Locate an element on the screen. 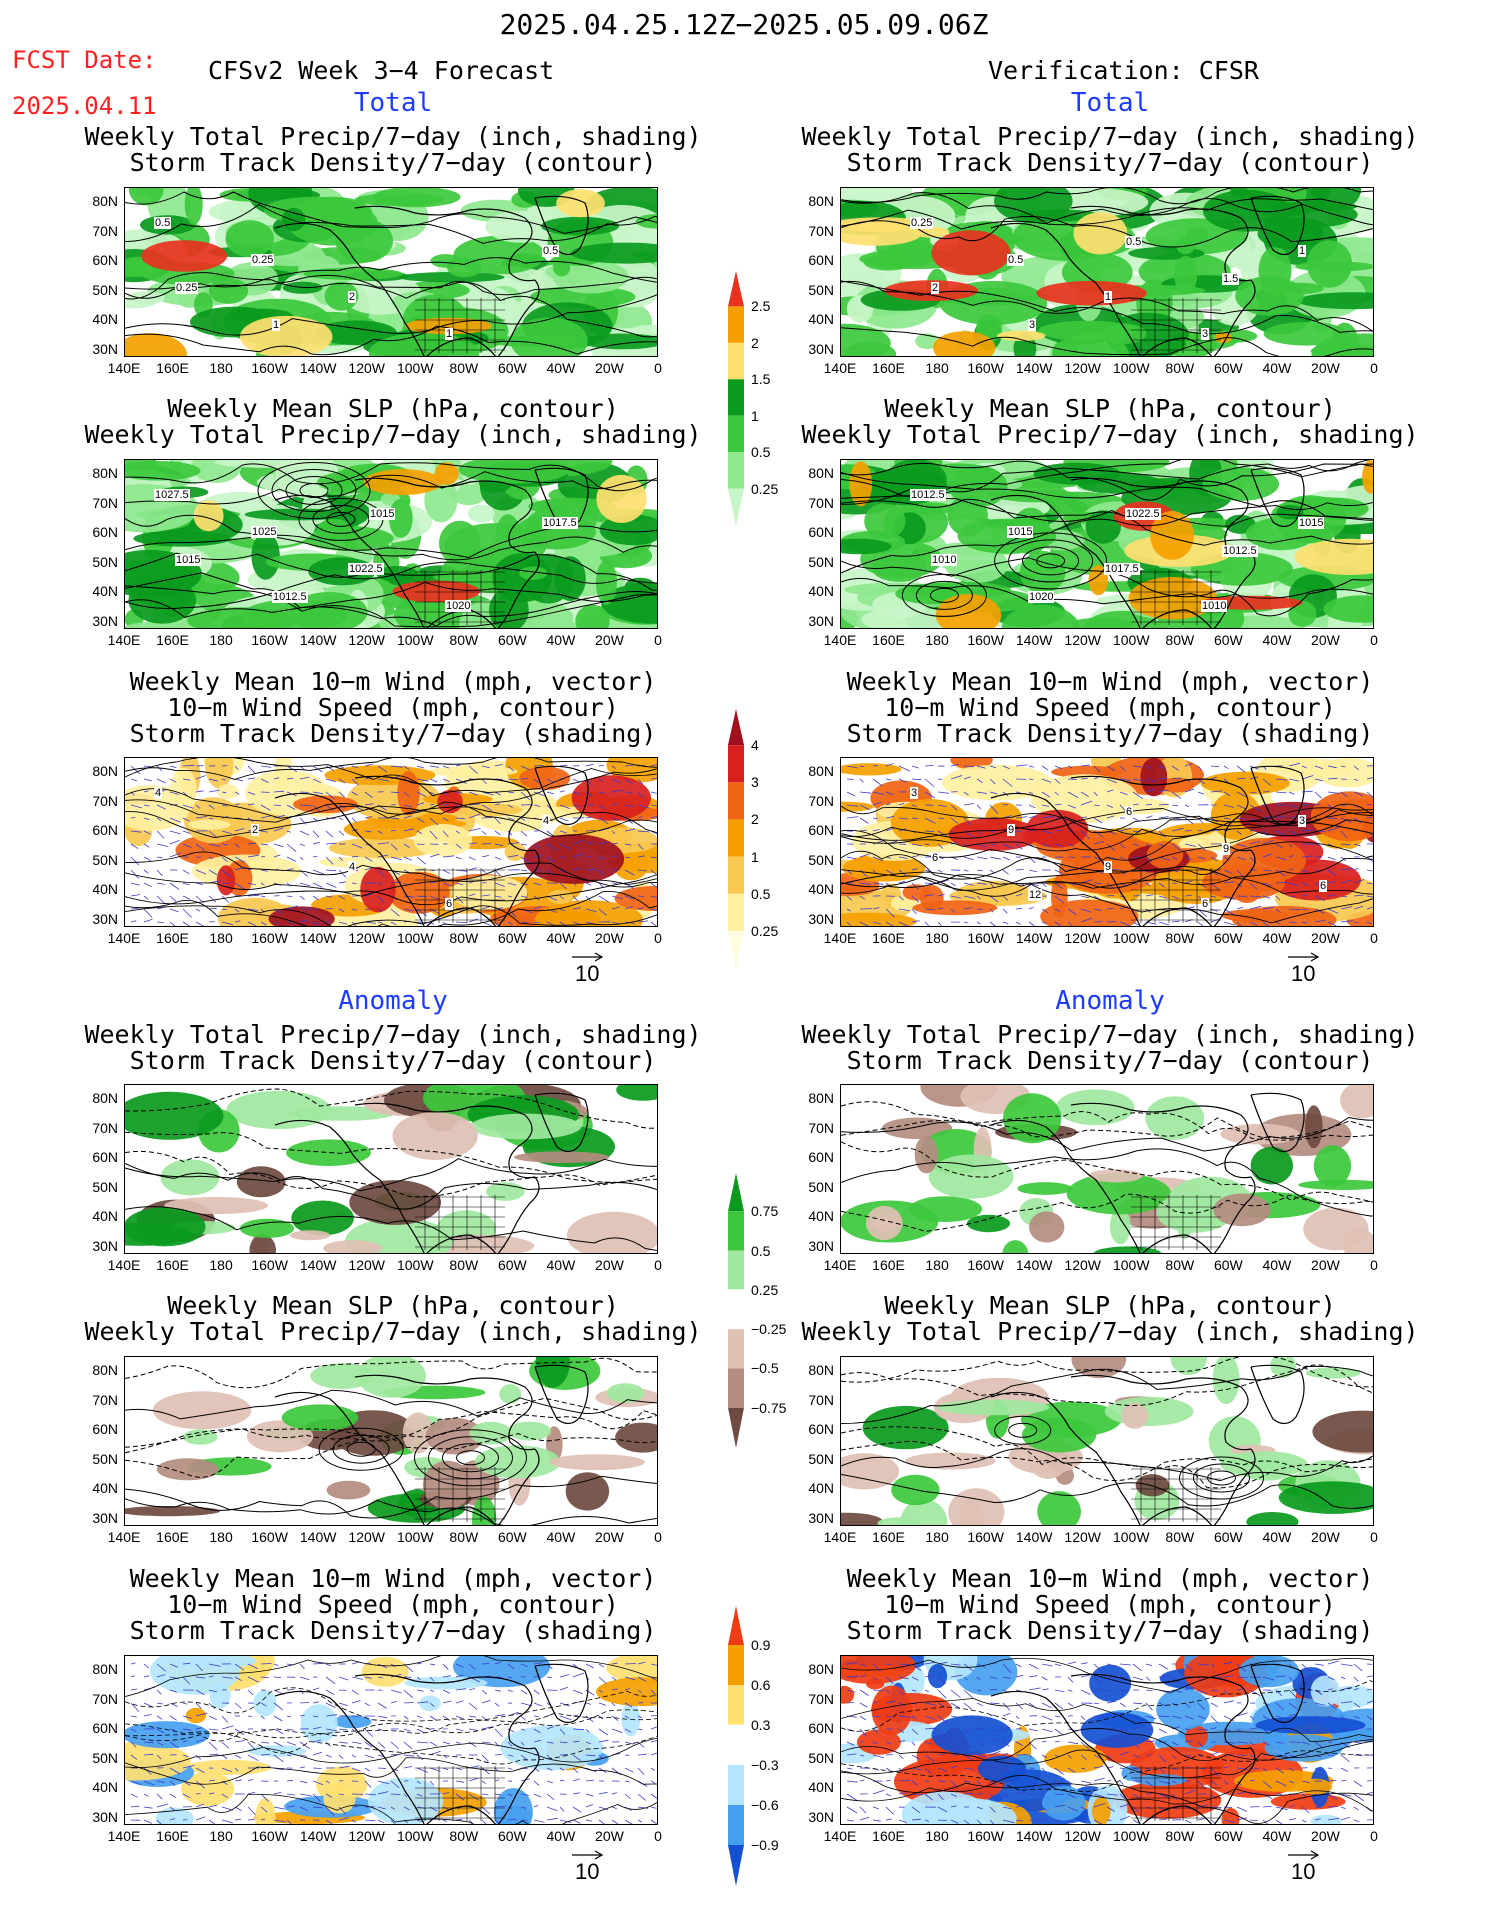  fc-wind-contour-label: 6 is located at coordinates (449, 904).